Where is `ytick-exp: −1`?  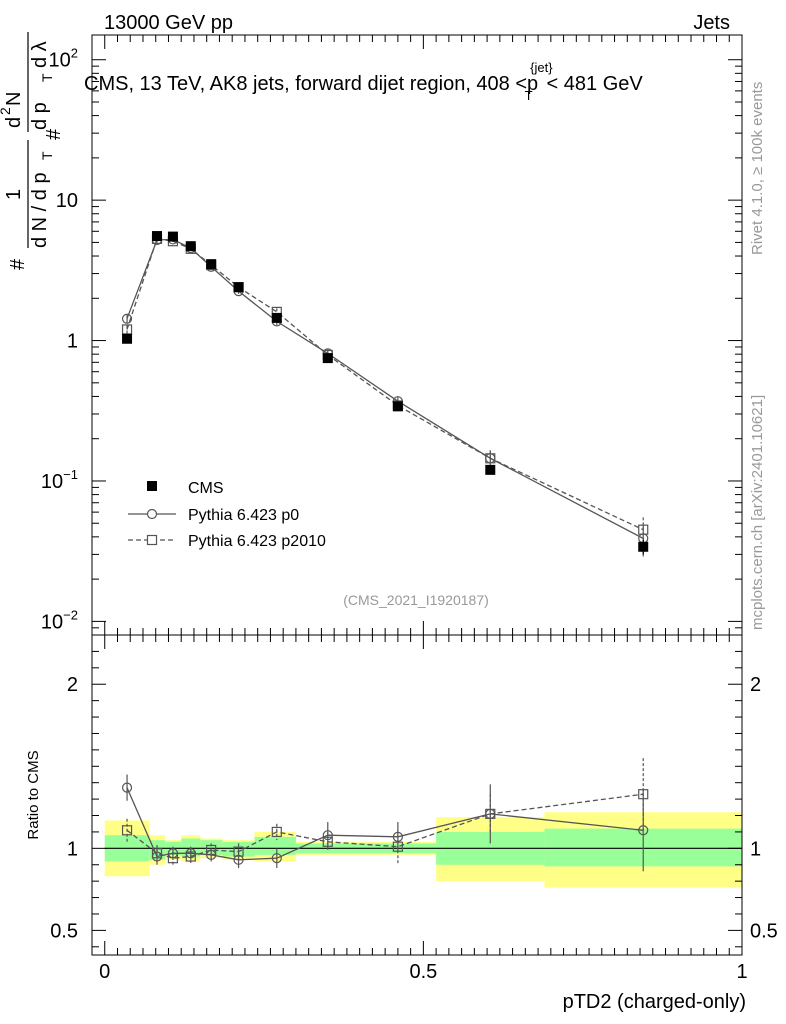 ytick-exp: −1 is located at coordinates (70, 474).